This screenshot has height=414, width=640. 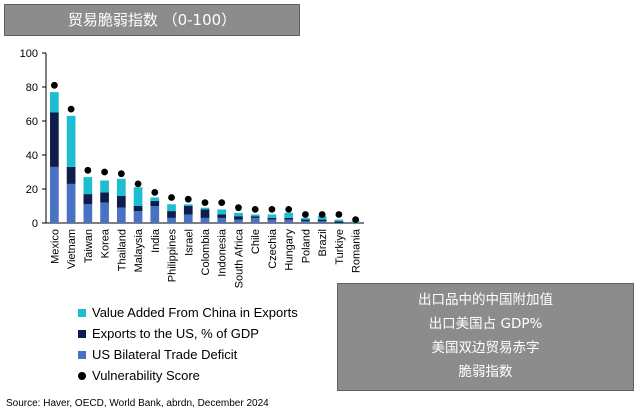 What do you see at coordinates (485, 348) in the screenshot?
I see `annotation-line: 美国双边贸易赤字` at bounding box center [485, 348].